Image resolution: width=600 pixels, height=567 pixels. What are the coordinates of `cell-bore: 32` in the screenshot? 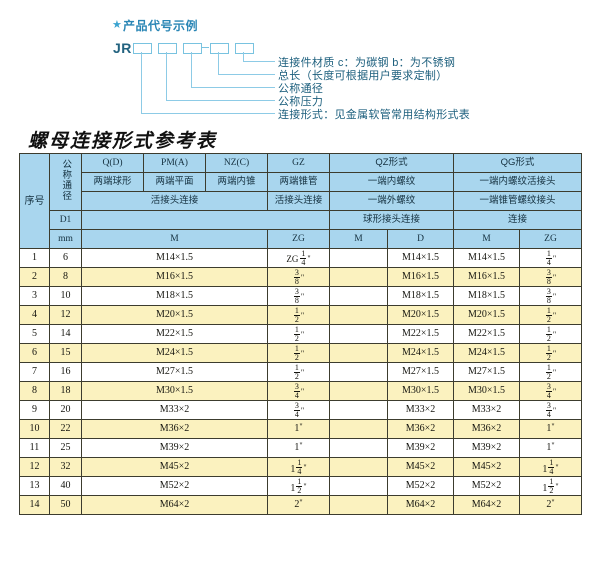 It's located at (65, 467).